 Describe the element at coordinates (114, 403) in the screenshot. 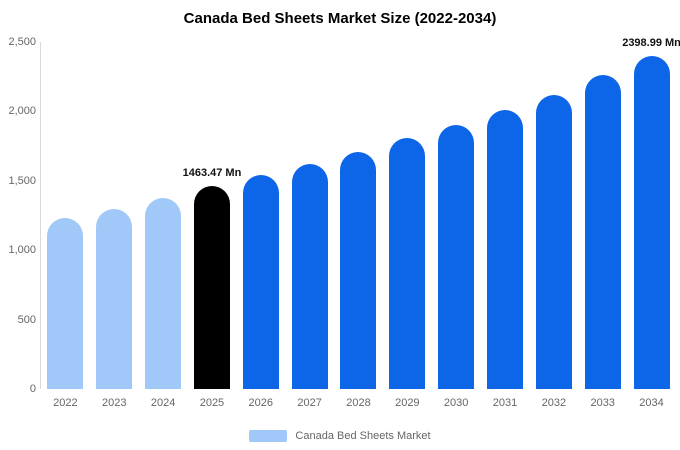

I see `x-axis-label: 2023` at that location.